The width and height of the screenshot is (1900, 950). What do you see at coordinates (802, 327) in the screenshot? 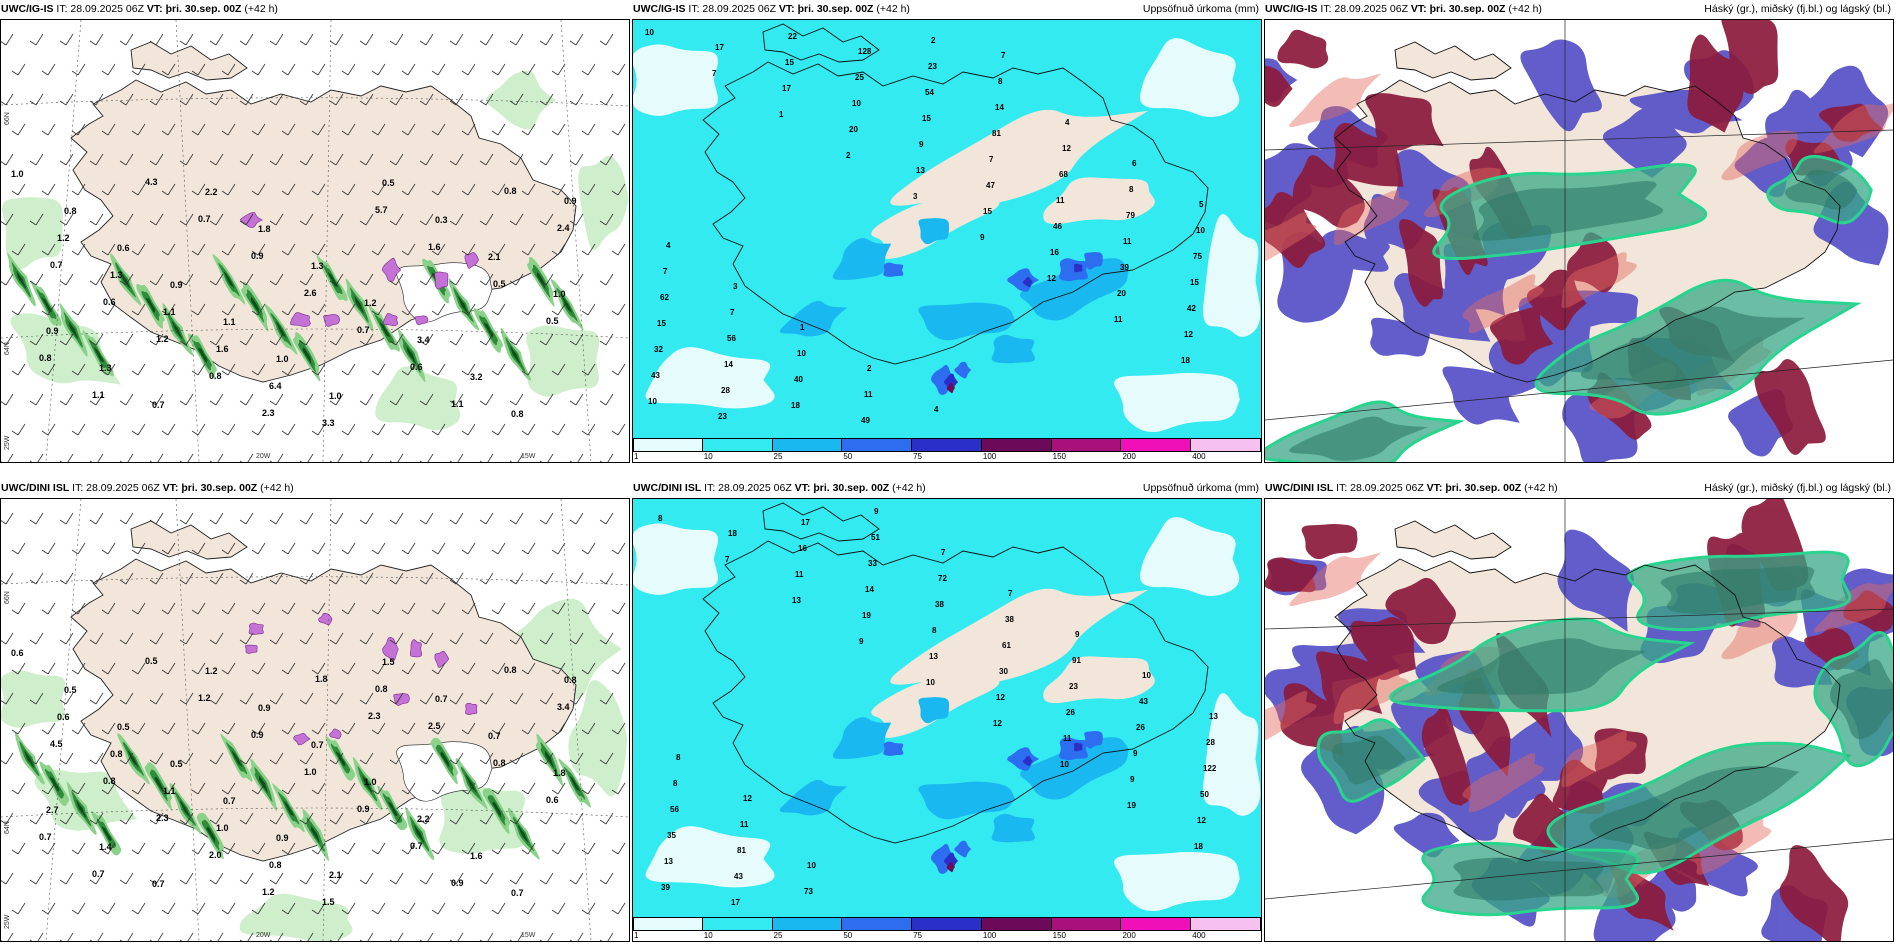
I see `precip-value-label: 1` at bounding box center [802, 327].